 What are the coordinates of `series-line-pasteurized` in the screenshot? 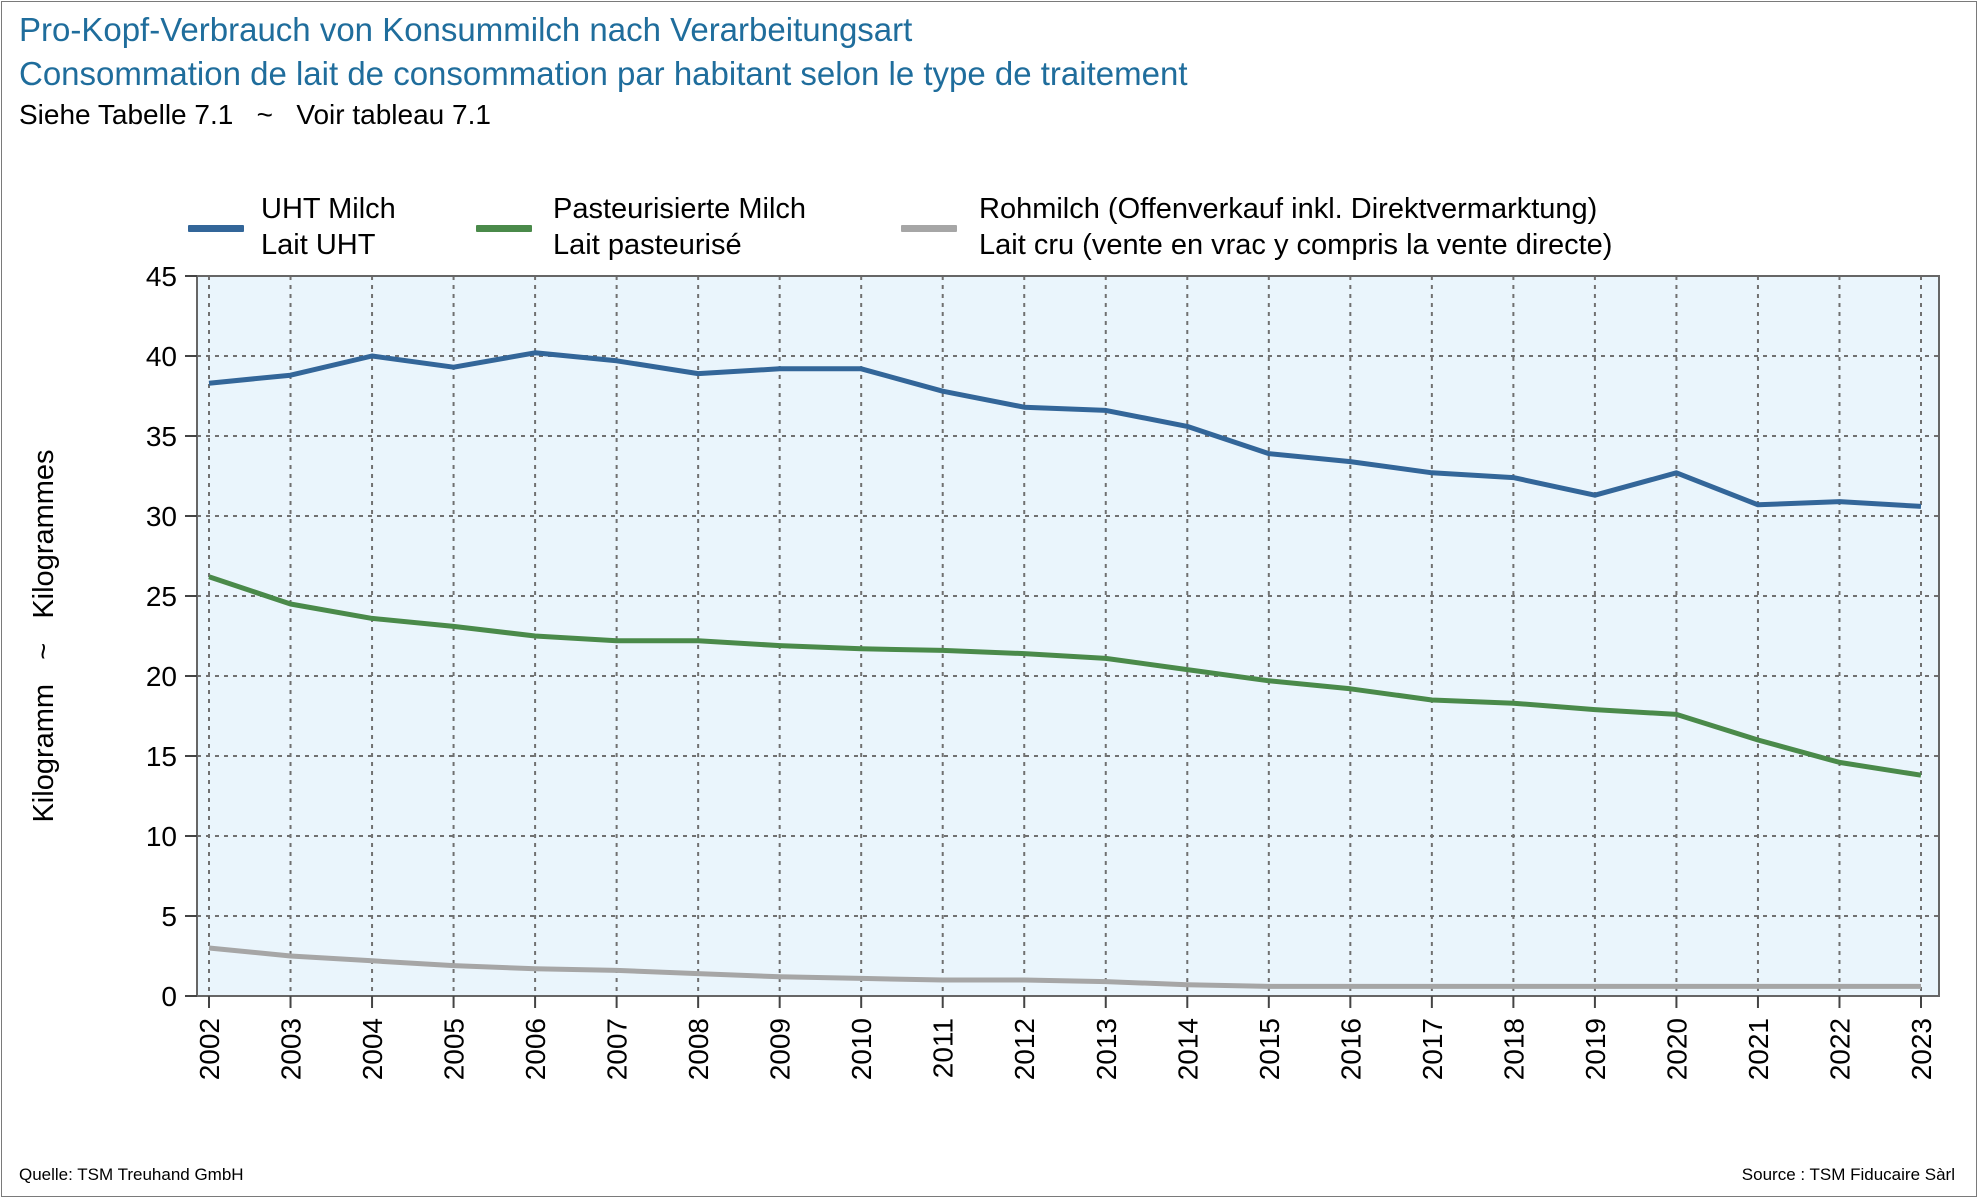 It's located at (1065, 676).